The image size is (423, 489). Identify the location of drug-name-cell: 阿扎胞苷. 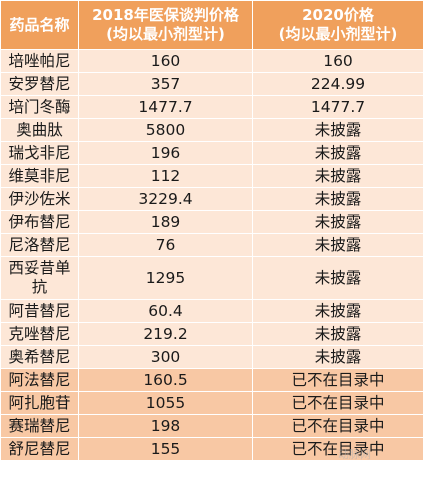
(39, 403).